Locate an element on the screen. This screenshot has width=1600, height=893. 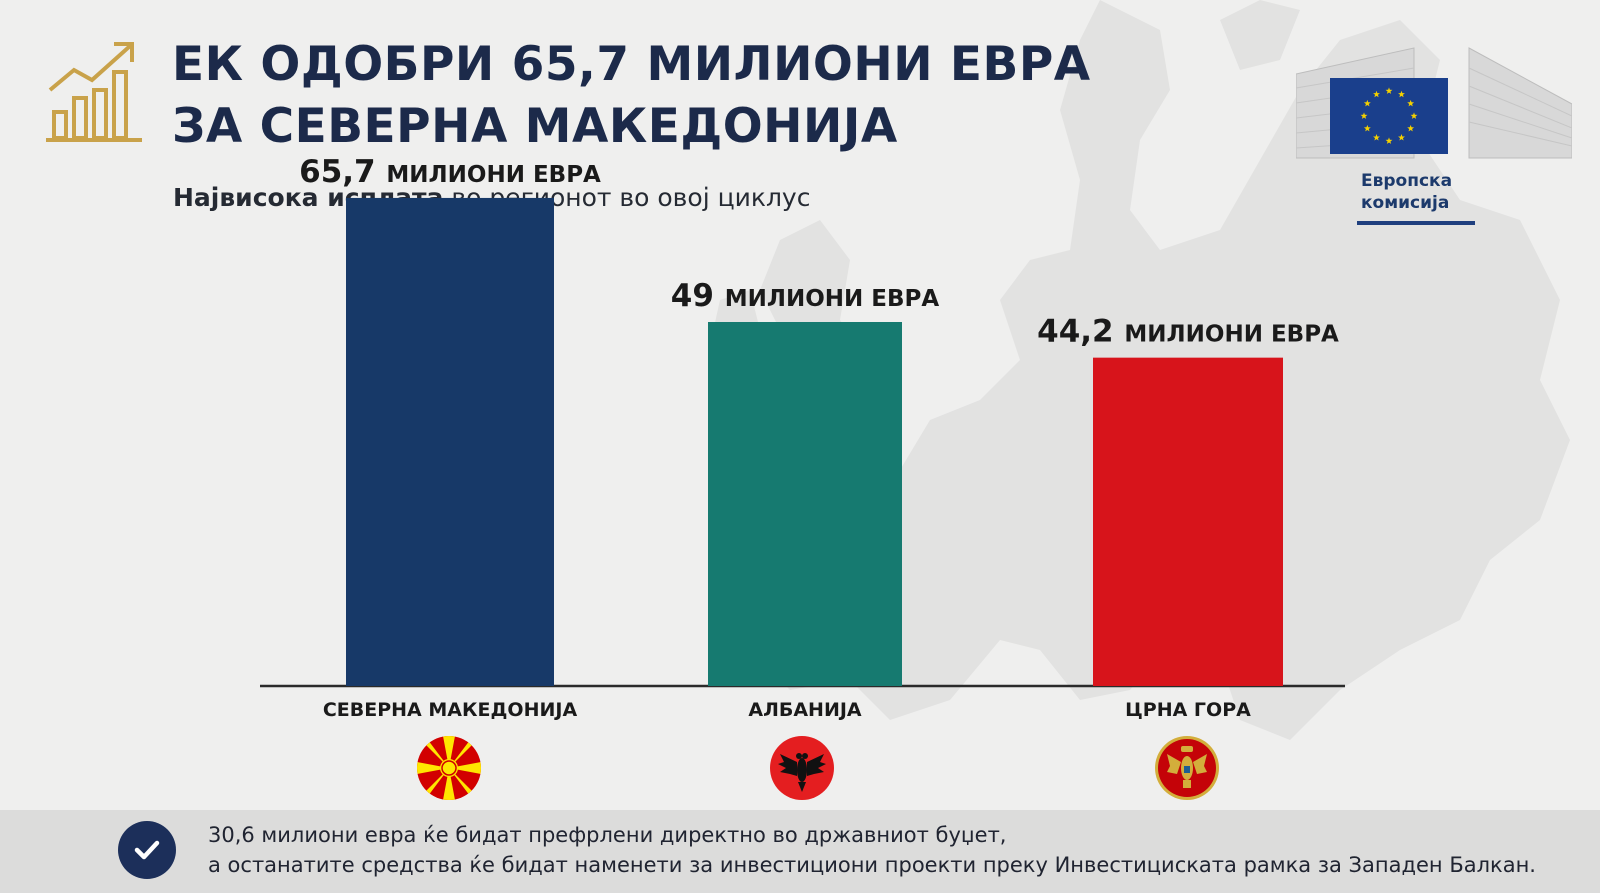
north-macedonia-flag-icon is located at coordinates (449, 768).